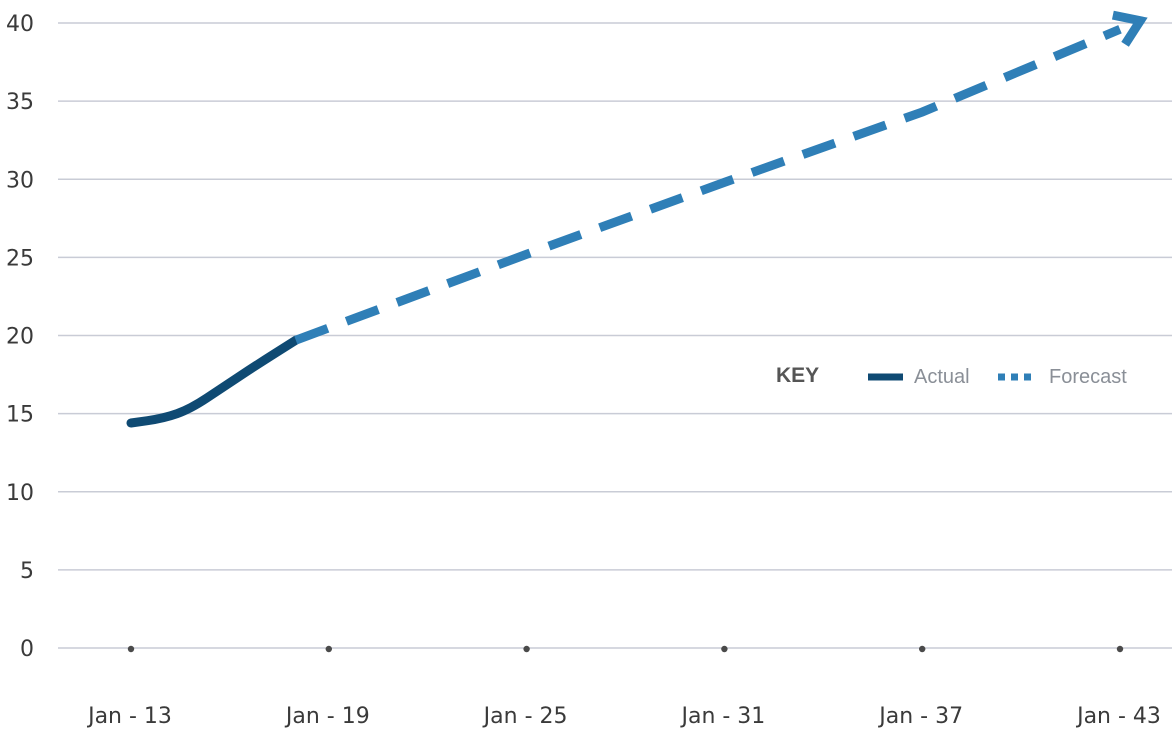 The image size is (1172, 729). I want to click on series-line-actual, so click(213, 381).